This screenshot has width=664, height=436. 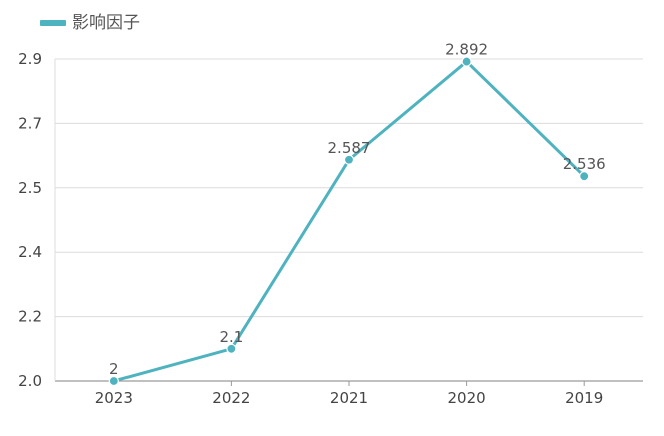 I want to click on data-label: 2.587, so click(x=349, y=148).